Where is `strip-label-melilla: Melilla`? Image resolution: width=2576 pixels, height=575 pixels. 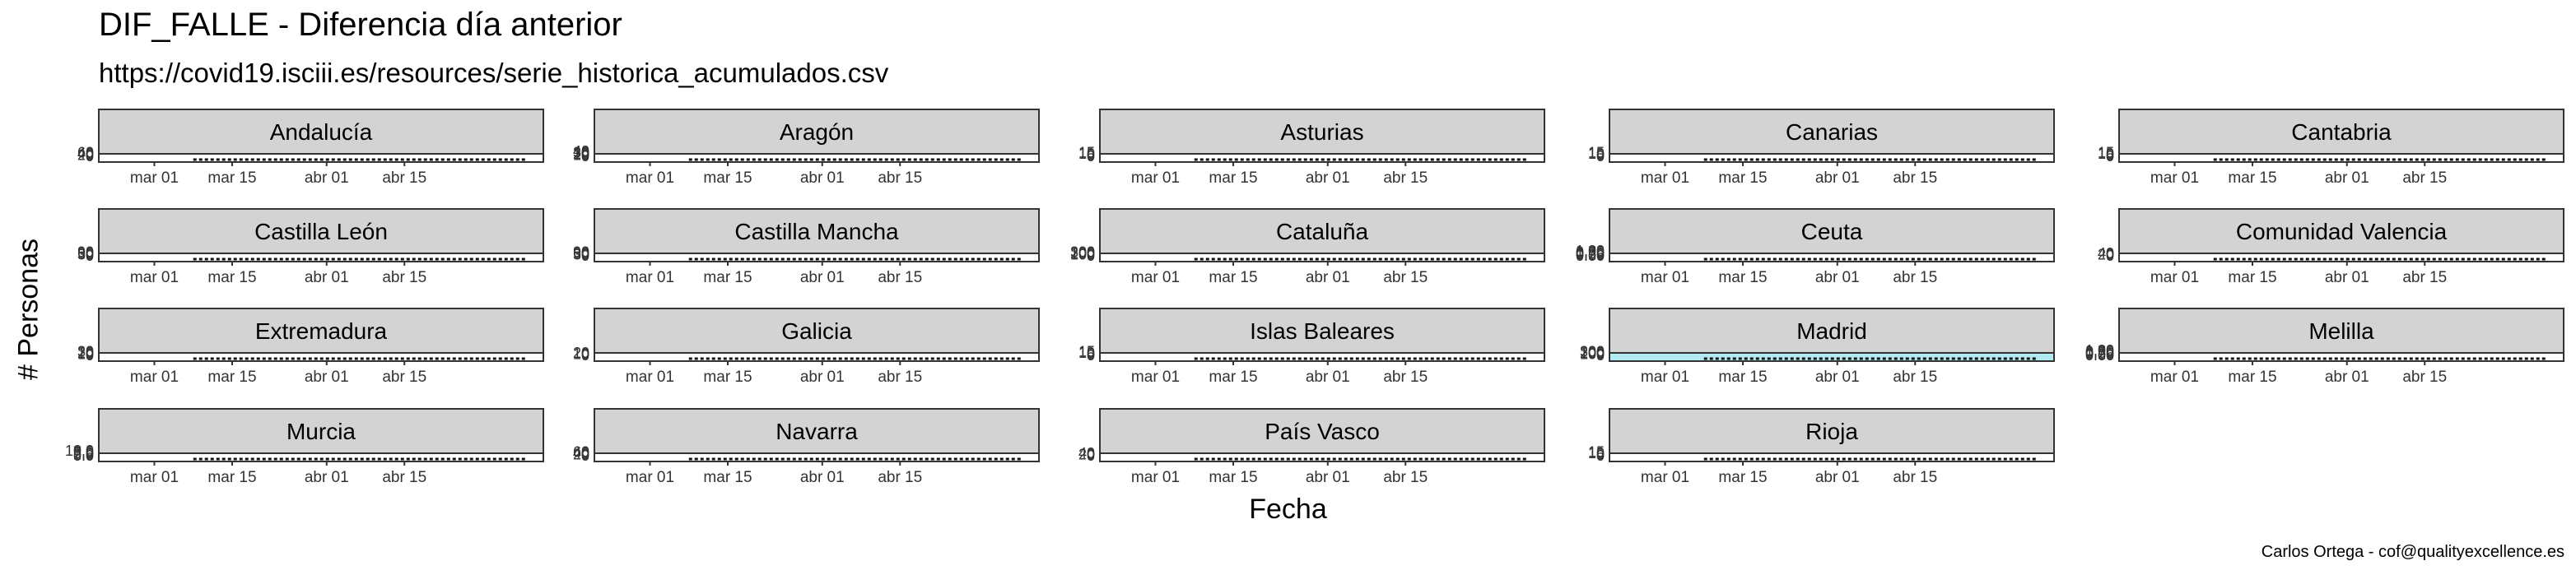
strip-label-melilla: Melilla is located at coordinates (2341, 331).